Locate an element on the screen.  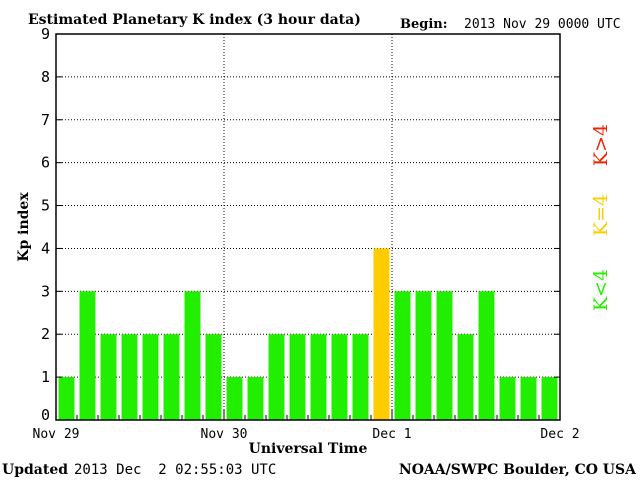
y-tick-label: 2 is located at coordinates (45, 334).